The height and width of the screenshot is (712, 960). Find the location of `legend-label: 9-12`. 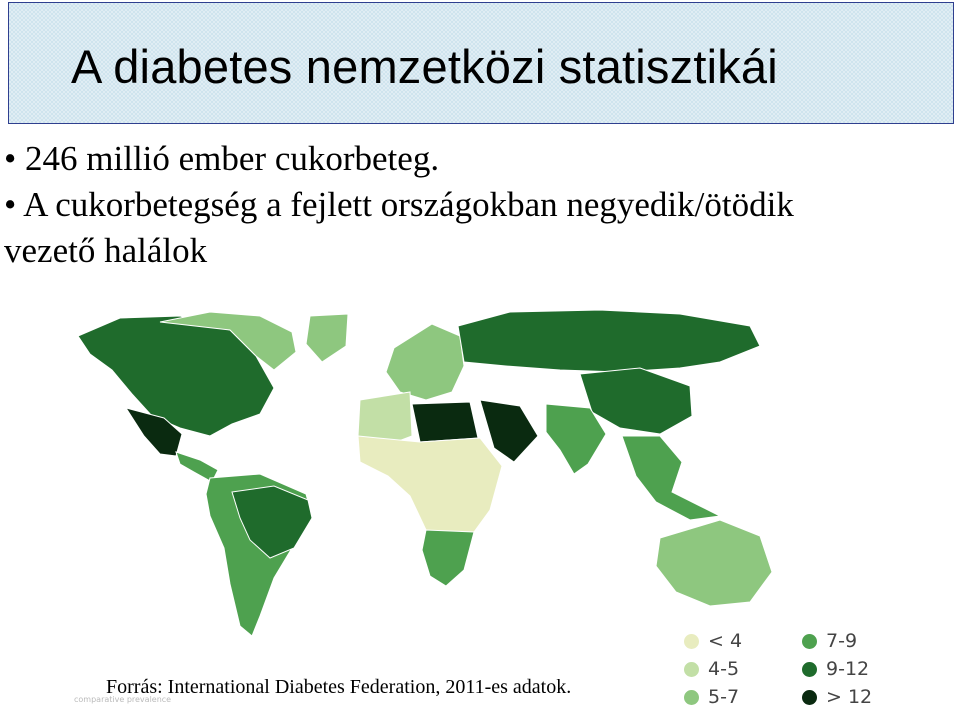

legend-label: 9-12 is located at coordinates (848, 669).